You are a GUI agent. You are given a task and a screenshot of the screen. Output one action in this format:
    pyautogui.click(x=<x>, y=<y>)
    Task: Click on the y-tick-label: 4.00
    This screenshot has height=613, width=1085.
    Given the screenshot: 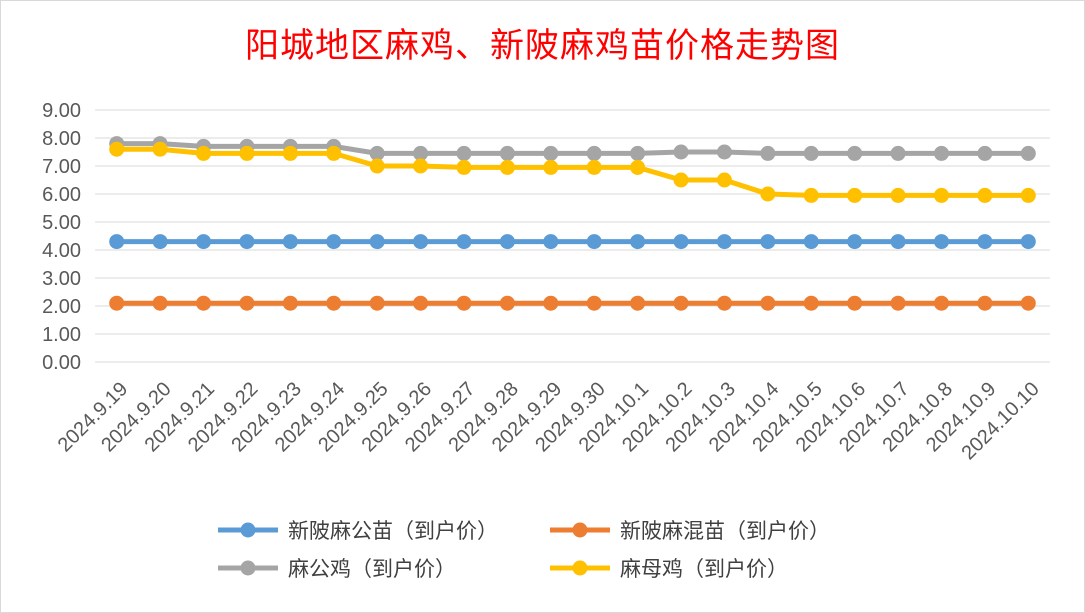 What is the action you would take?
    pyautogui.click(x=61, y=251)
    